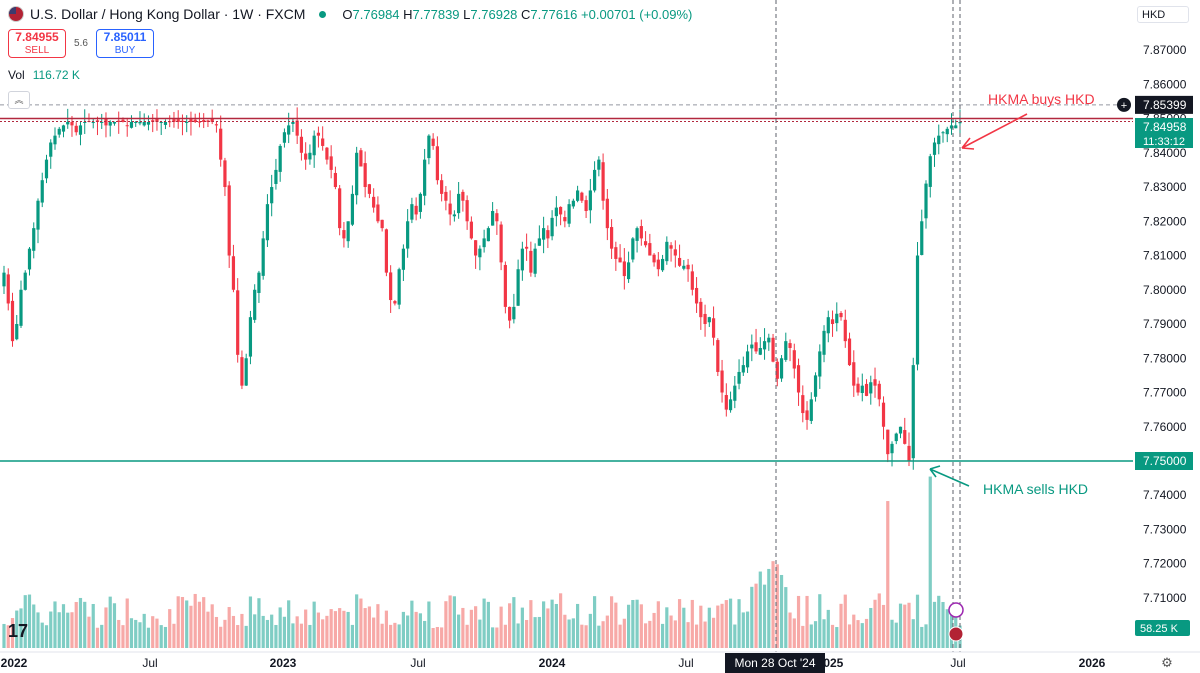  Describe the element at coordinates (1163, 14) in the screenshot. I see `currency-selector: HKD` at that location.